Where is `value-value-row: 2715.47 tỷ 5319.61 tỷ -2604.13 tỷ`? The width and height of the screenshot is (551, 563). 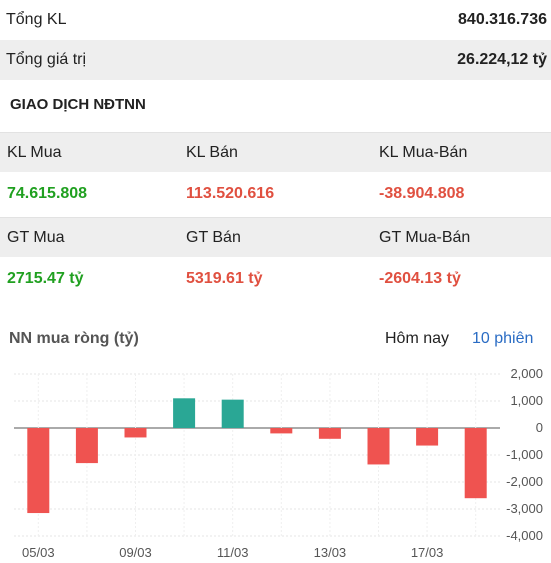
value-value-row: 2715.47 tỷ 5319.61 tỷ -2604.13 tỷ is located at coordinates (275, 279).